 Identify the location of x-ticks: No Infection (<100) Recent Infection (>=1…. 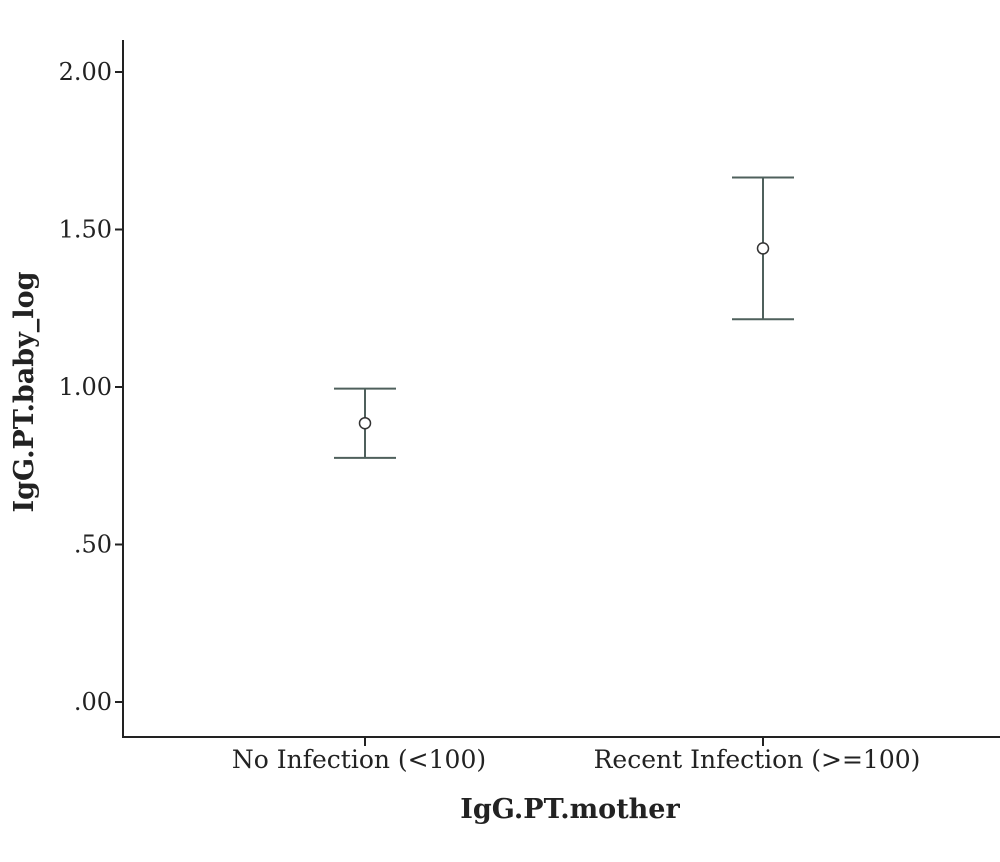
(576, 755).